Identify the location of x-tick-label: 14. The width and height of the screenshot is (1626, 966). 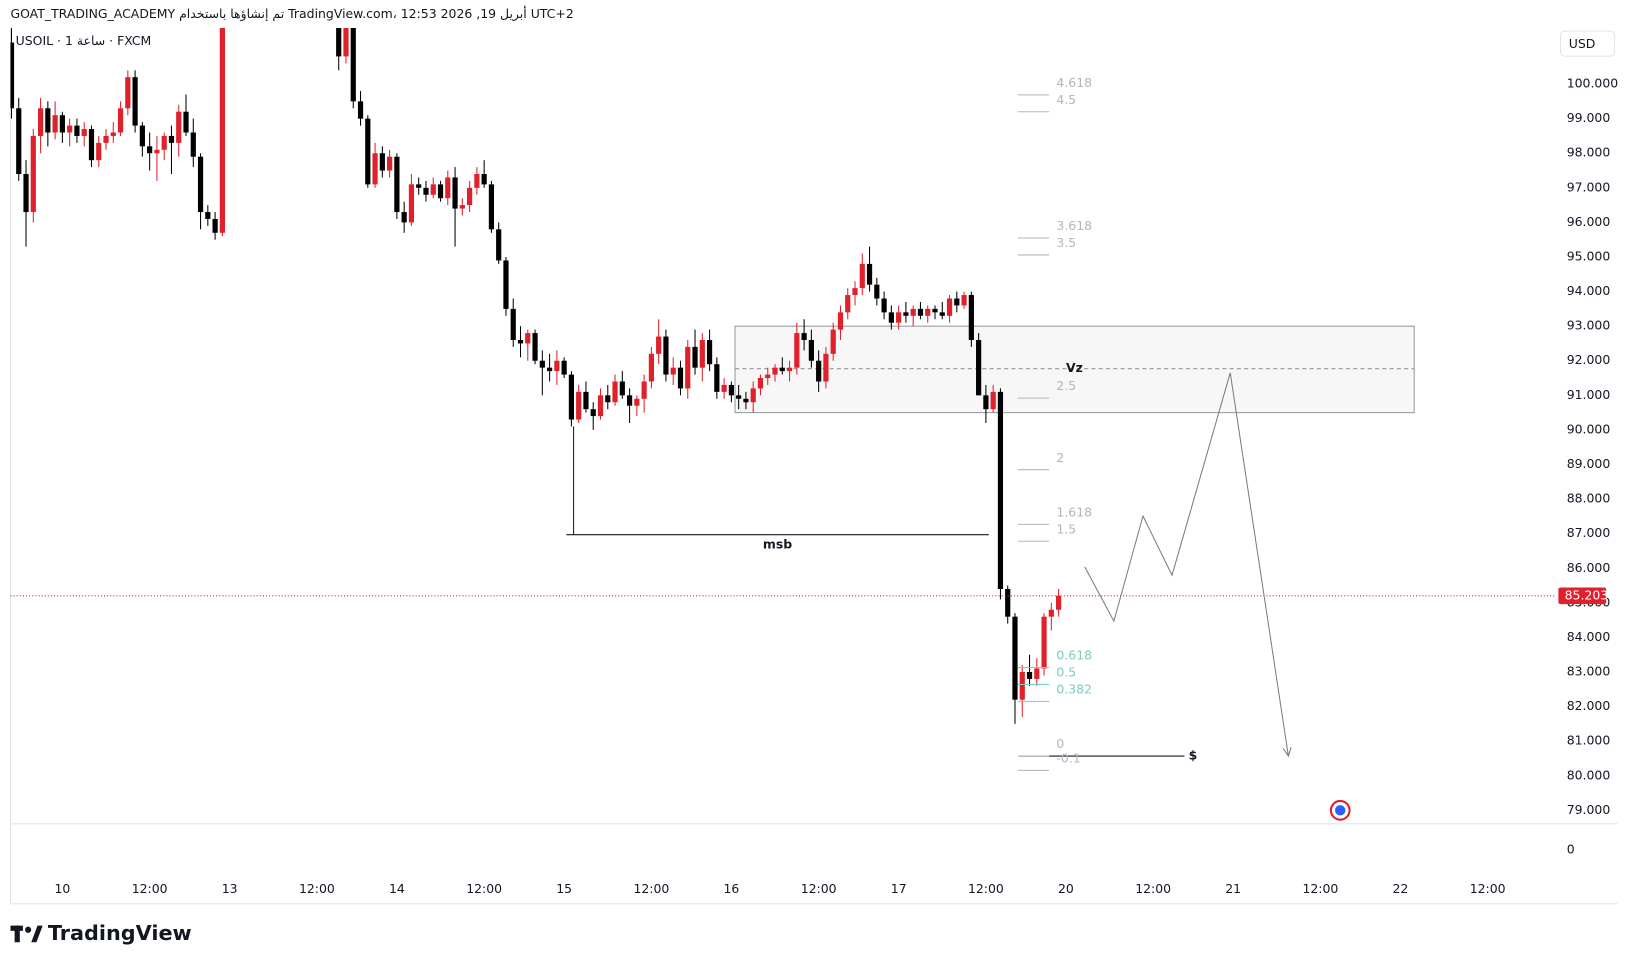
(397, 888).